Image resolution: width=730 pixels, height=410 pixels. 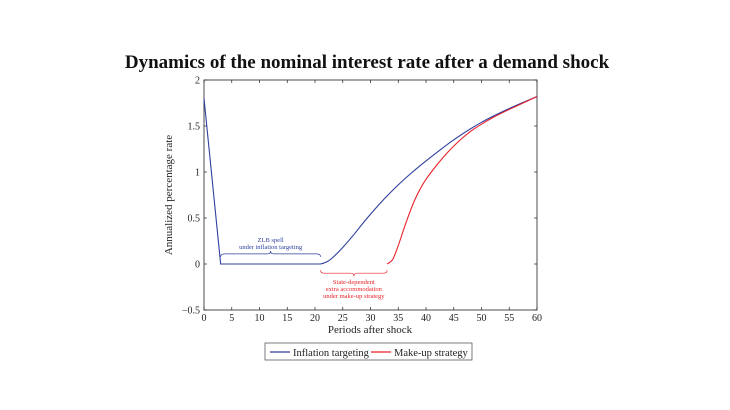 What do you see at coordinates (426, 318) in the screenshot?
I see `x-tick-label: 40` at bounding box center [426, 318].